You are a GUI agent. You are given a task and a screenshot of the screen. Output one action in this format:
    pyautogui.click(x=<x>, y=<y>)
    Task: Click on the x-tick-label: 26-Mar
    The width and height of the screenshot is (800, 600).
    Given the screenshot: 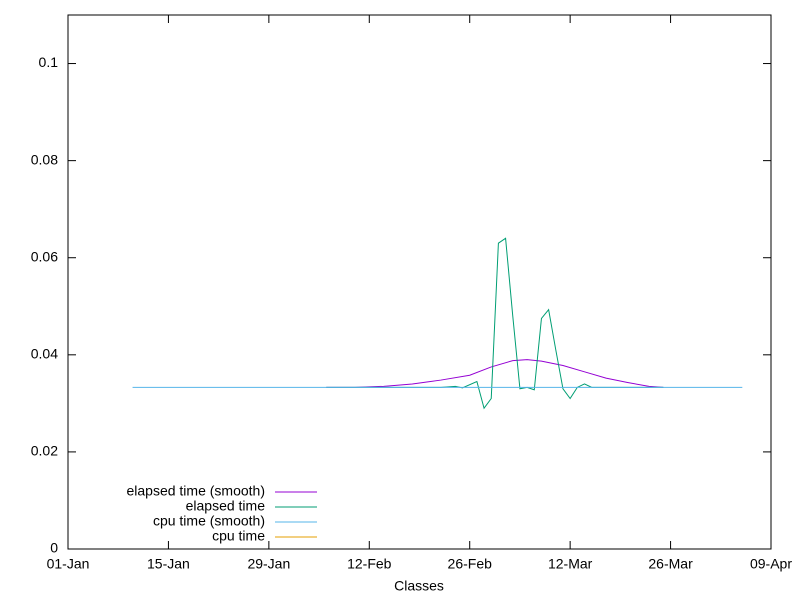 What is the action you would take?
    pyautogui.click(x=670, y=564)
    